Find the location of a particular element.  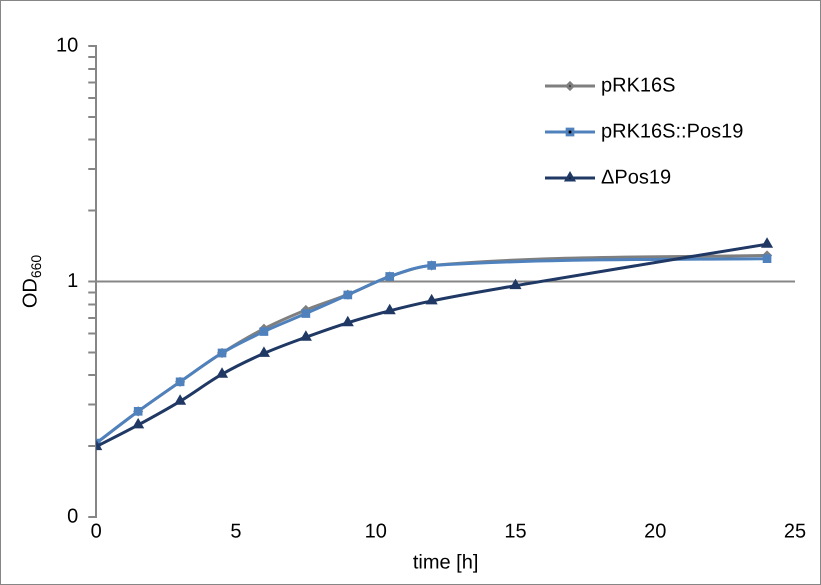

x-tick-label: 5 is located at coordinates (236, 531).